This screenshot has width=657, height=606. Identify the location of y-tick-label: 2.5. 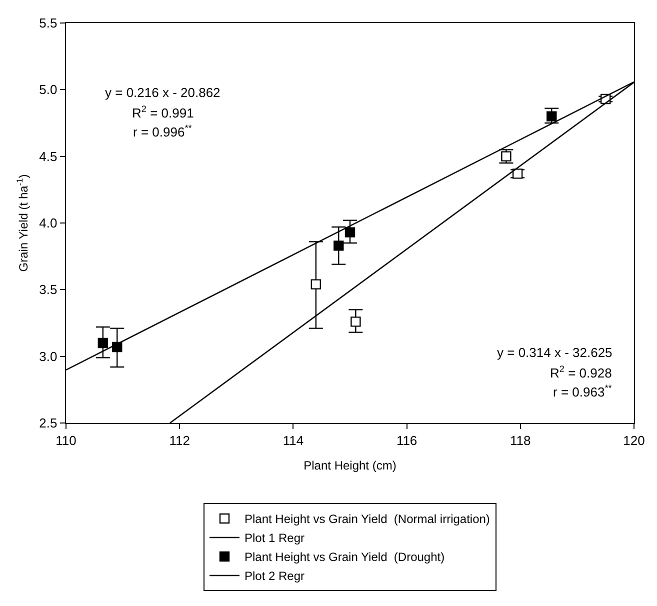
(48, 423).